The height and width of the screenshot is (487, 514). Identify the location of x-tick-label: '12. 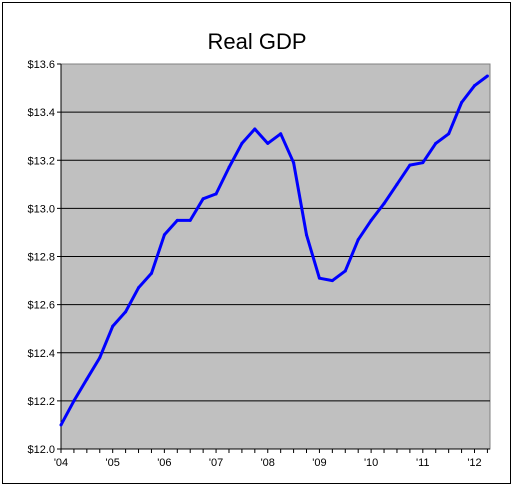
(474, 463).